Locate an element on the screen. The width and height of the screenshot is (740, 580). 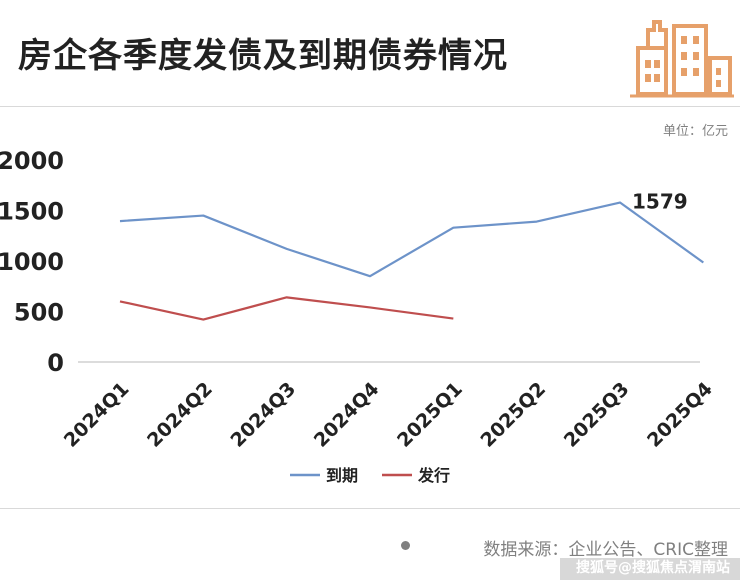
x-tick-label: 2025Q4 is located at coordinates (680, 415).